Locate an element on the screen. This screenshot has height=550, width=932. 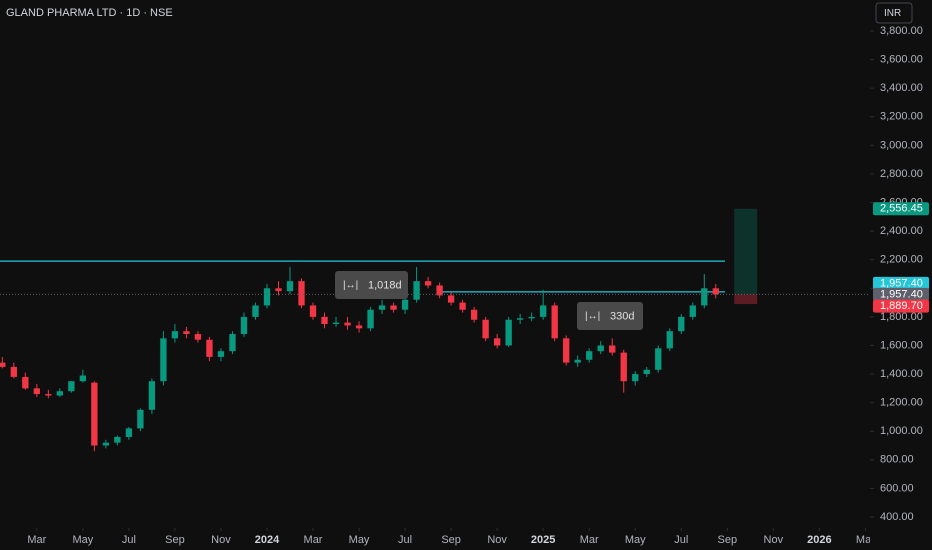
x-tick-label: 2024 is located at coordinates (267, 540).